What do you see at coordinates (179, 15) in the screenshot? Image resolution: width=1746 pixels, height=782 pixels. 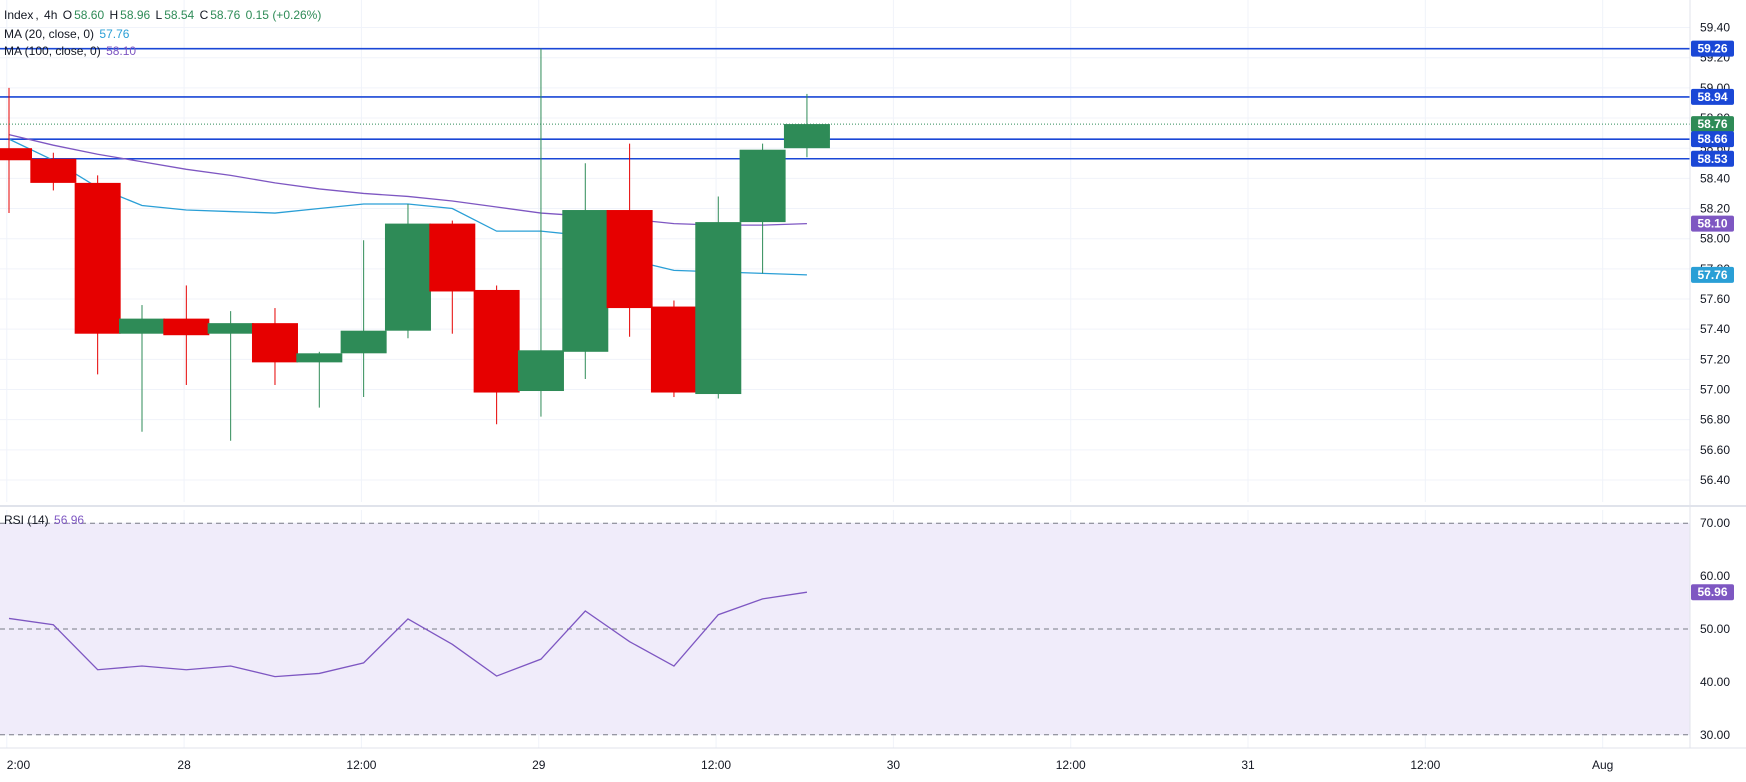 I see `low-value: 58.54` at bounding box center [179, 15].